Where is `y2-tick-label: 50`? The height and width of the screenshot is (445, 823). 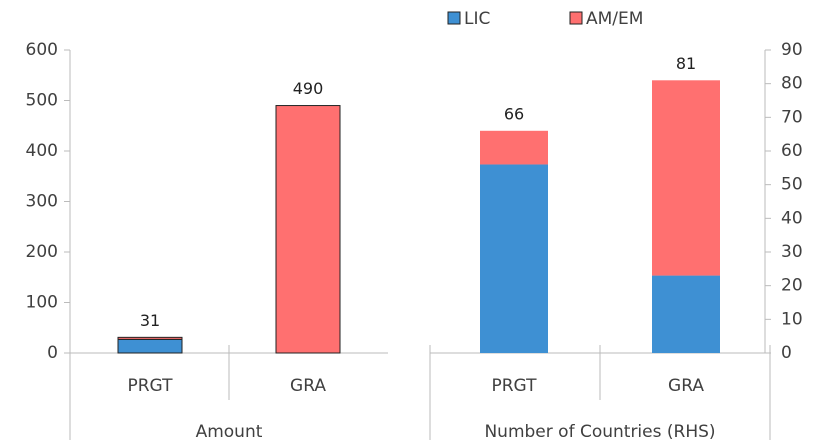
y2-tick-label: 50 is located at coordinates (792, 185).